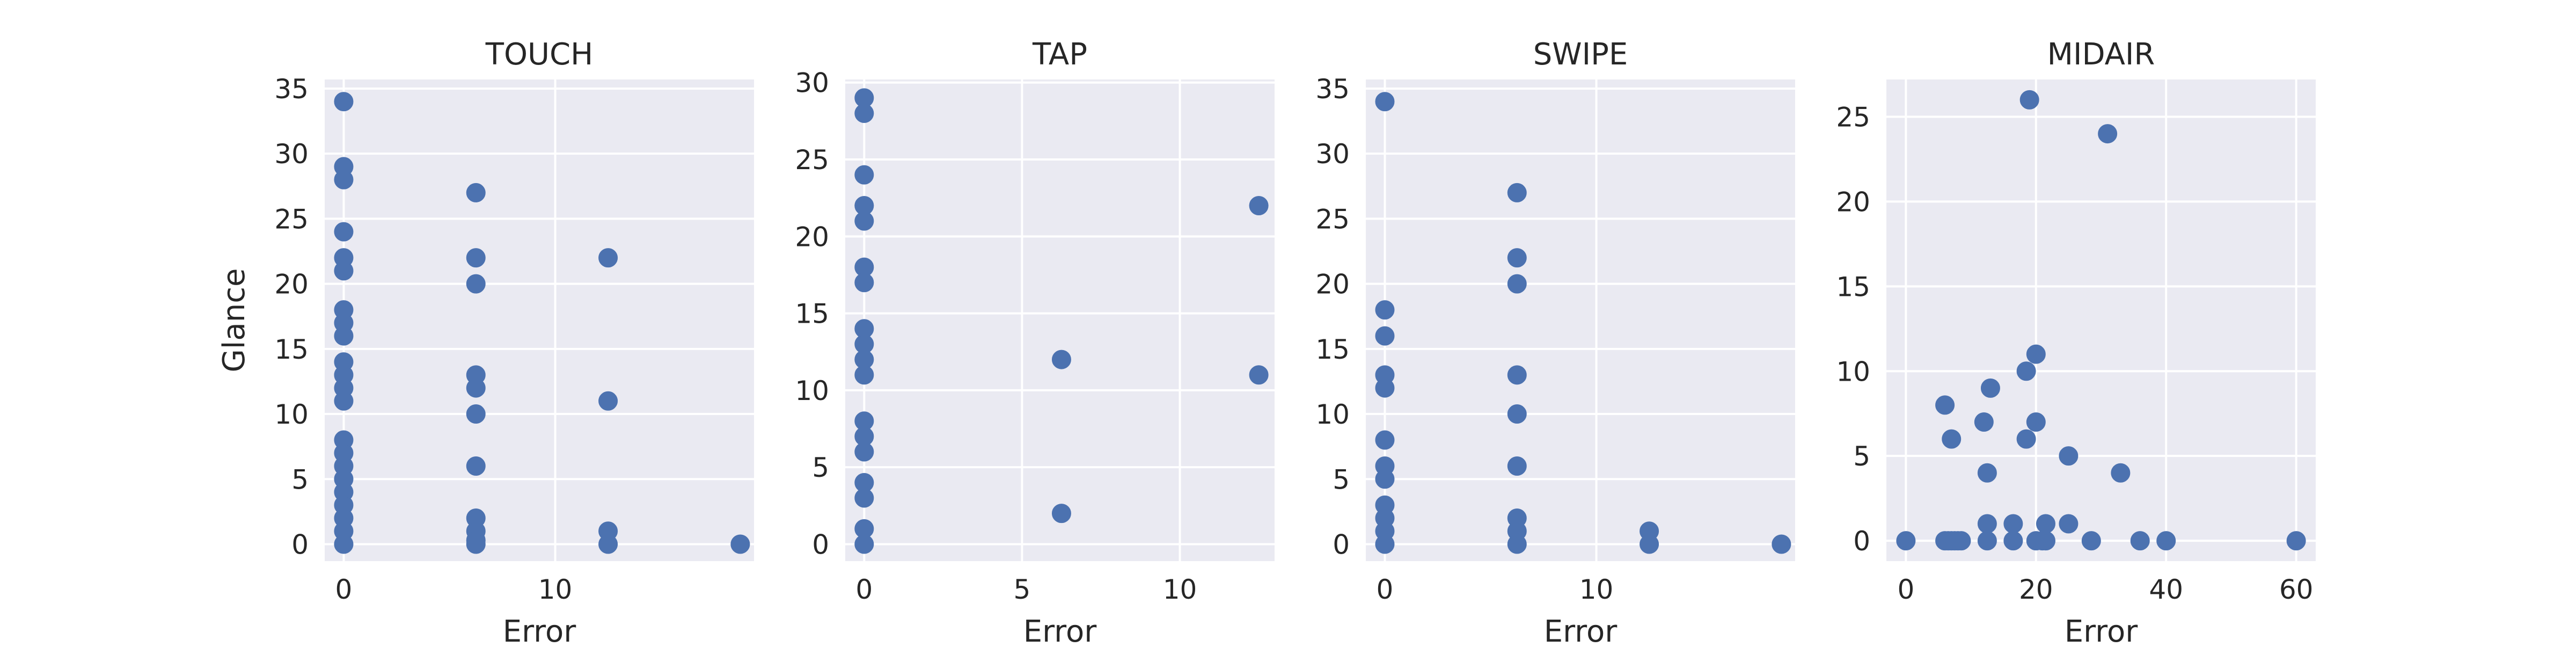 This screenshot has height=647, width=2576. I want to click on panel-swipe-x-tick-label: 0, so click(1385, 589).